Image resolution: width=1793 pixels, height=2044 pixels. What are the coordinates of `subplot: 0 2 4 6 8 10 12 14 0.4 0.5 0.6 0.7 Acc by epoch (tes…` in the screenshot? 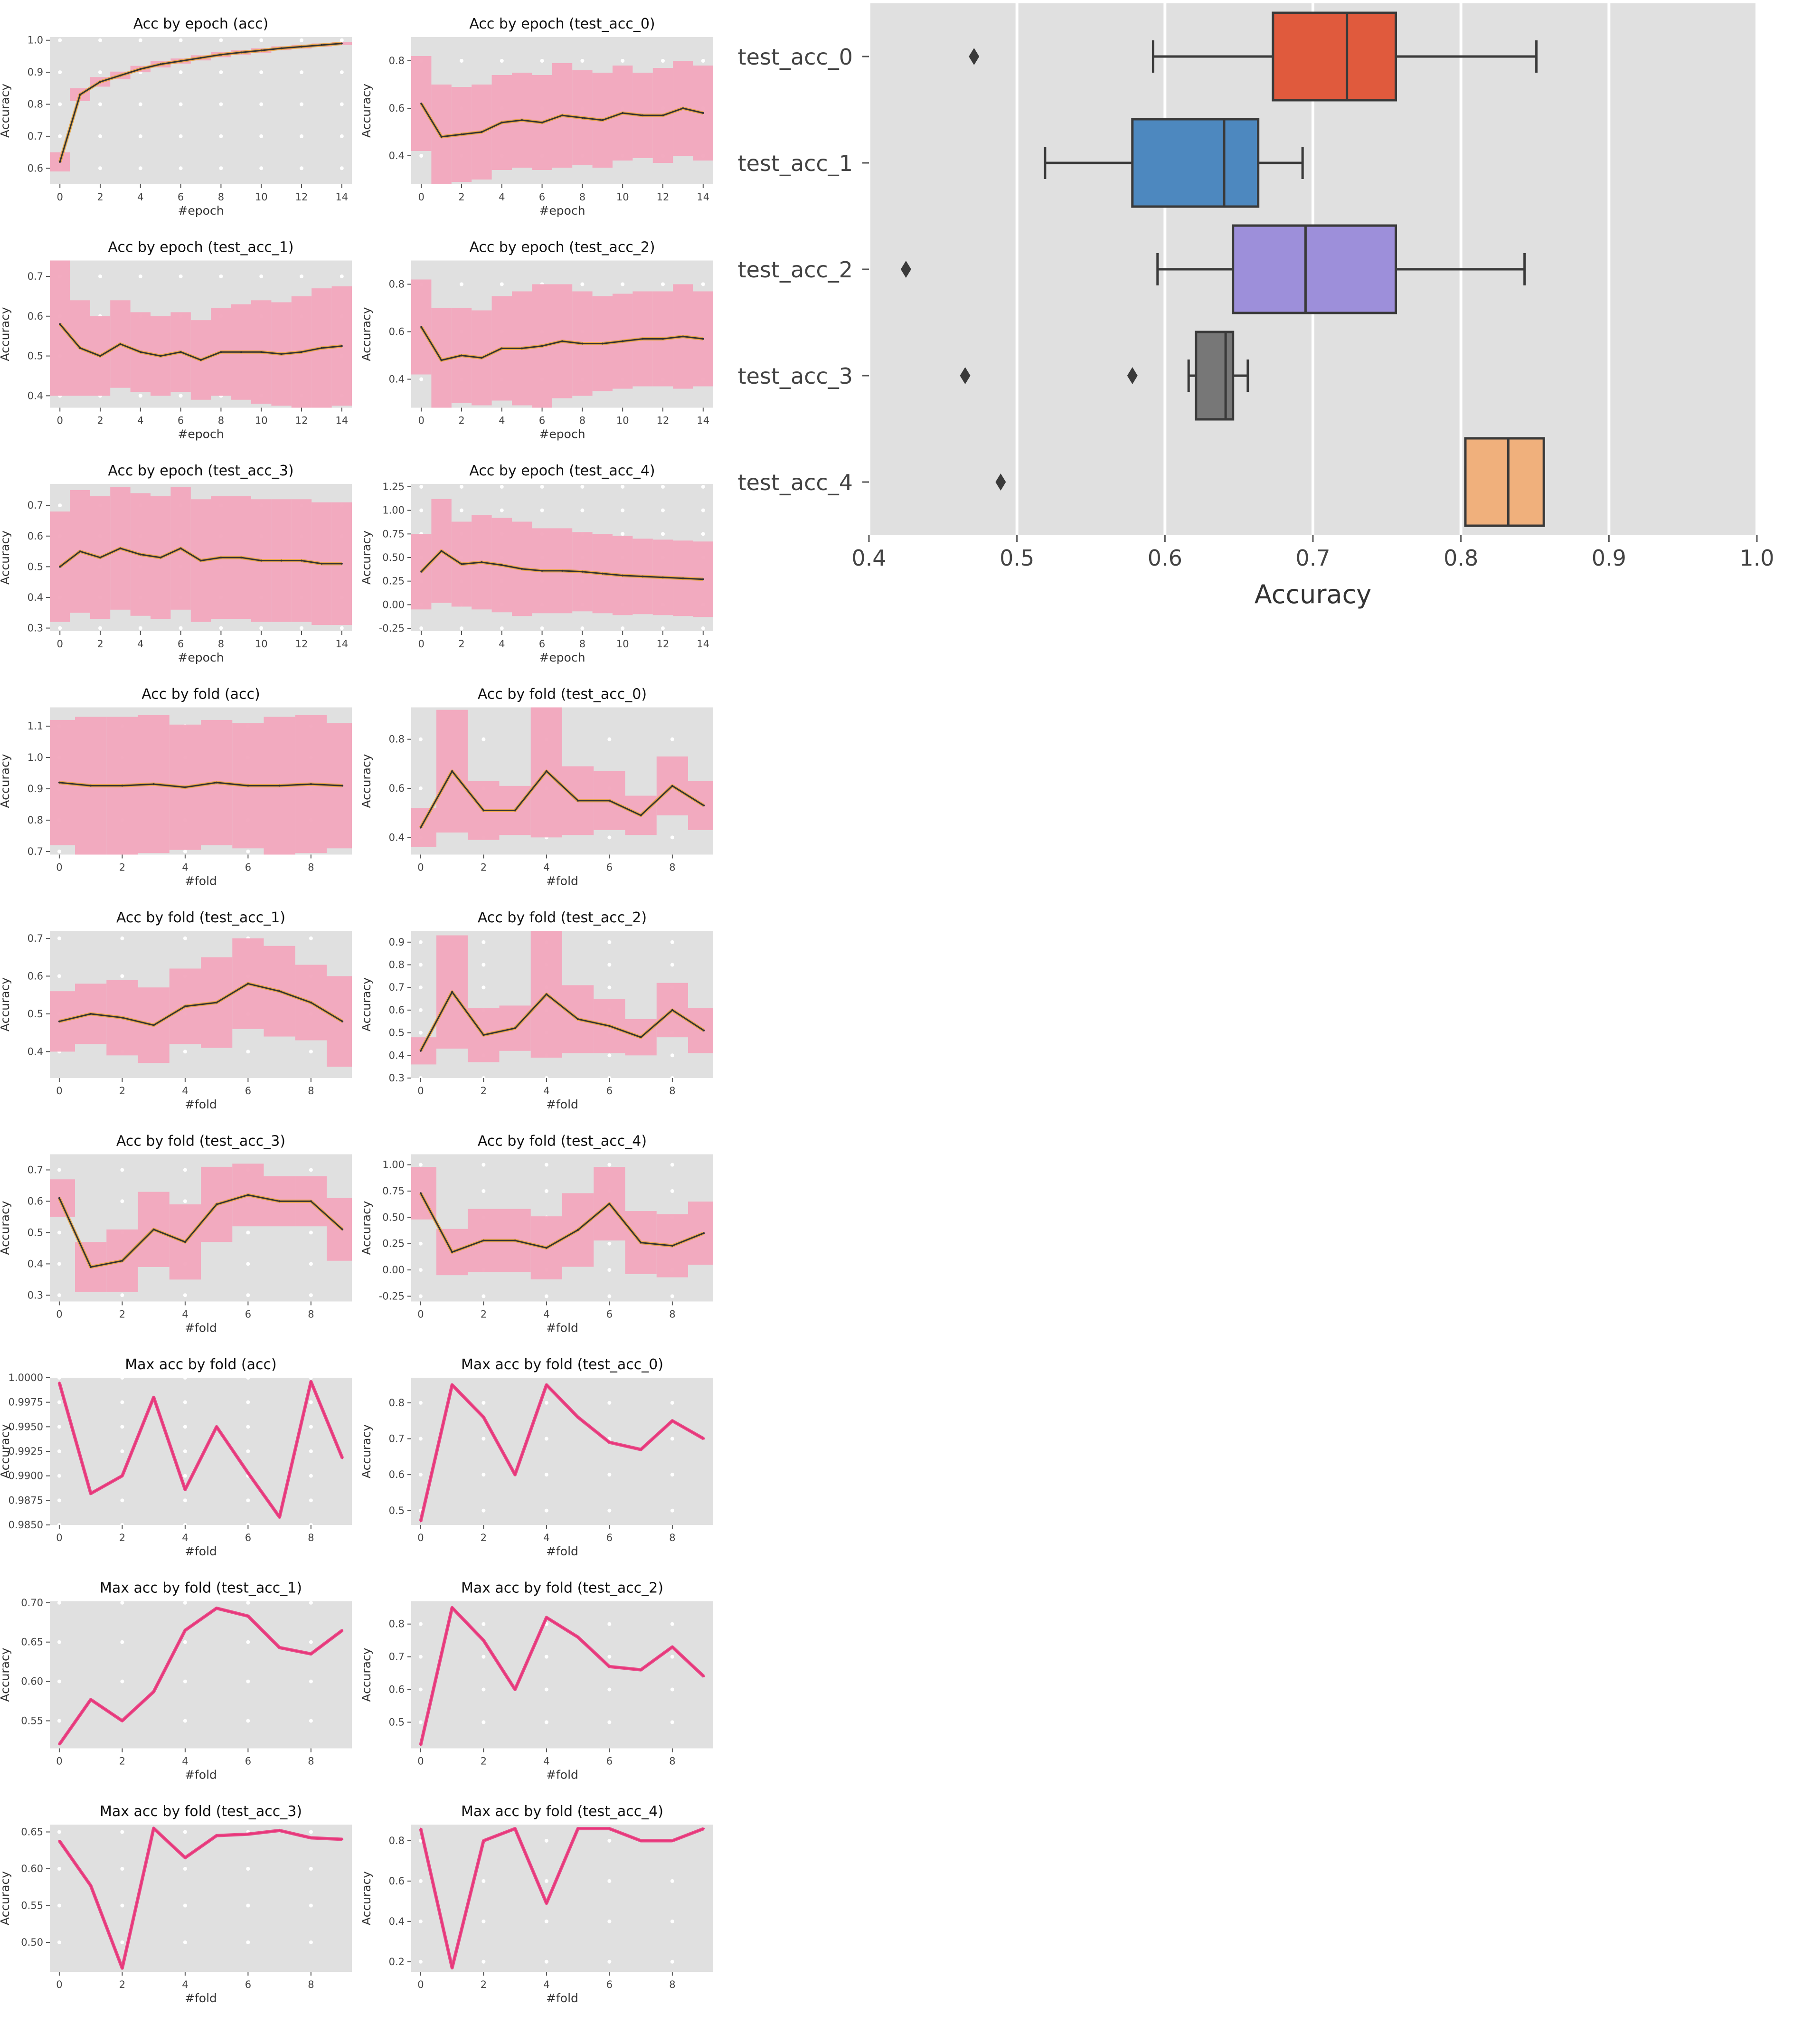 It's located at (176, 340).